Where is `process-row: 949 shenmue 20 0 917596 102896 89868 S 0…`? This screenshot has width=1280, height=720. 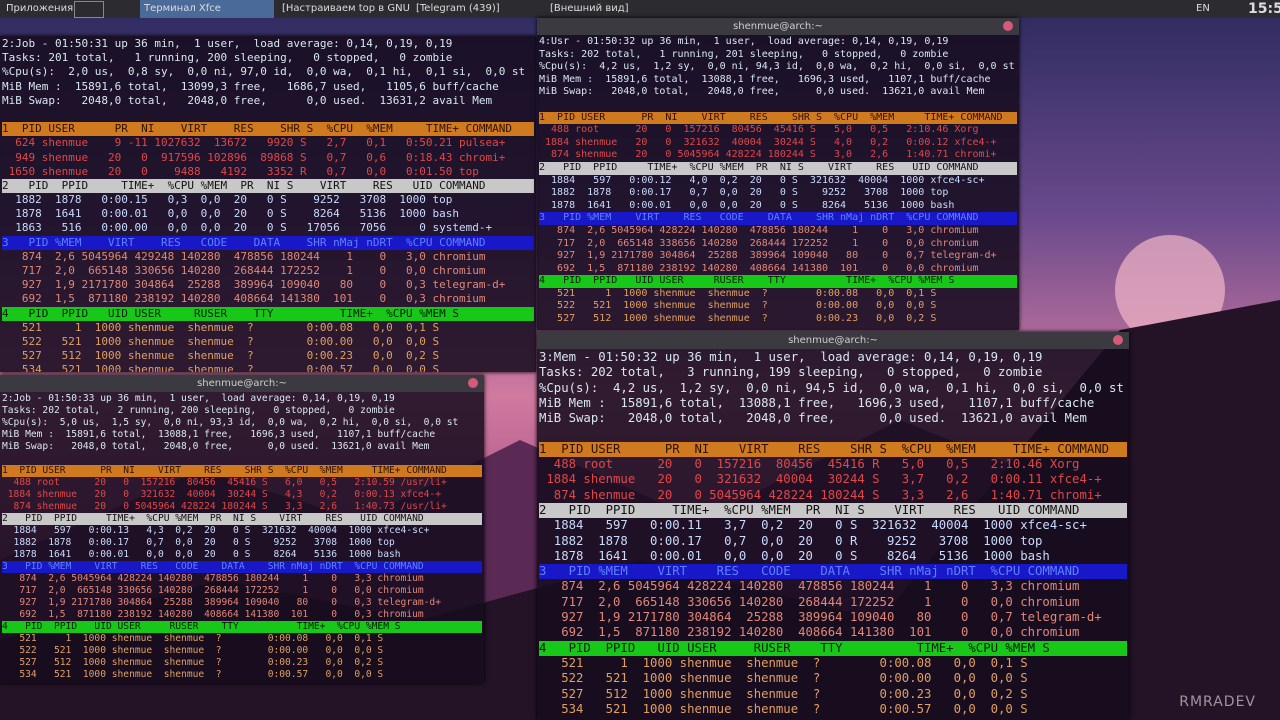
process-row: 949 shenmue 20 0 917596 102896 89868 S 0… is located at coordinates (254, 157).